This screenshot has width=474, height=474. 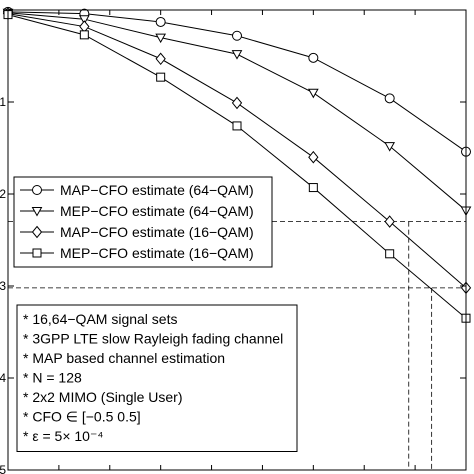 I want to click on legend-box, so click(x=143, y=222).